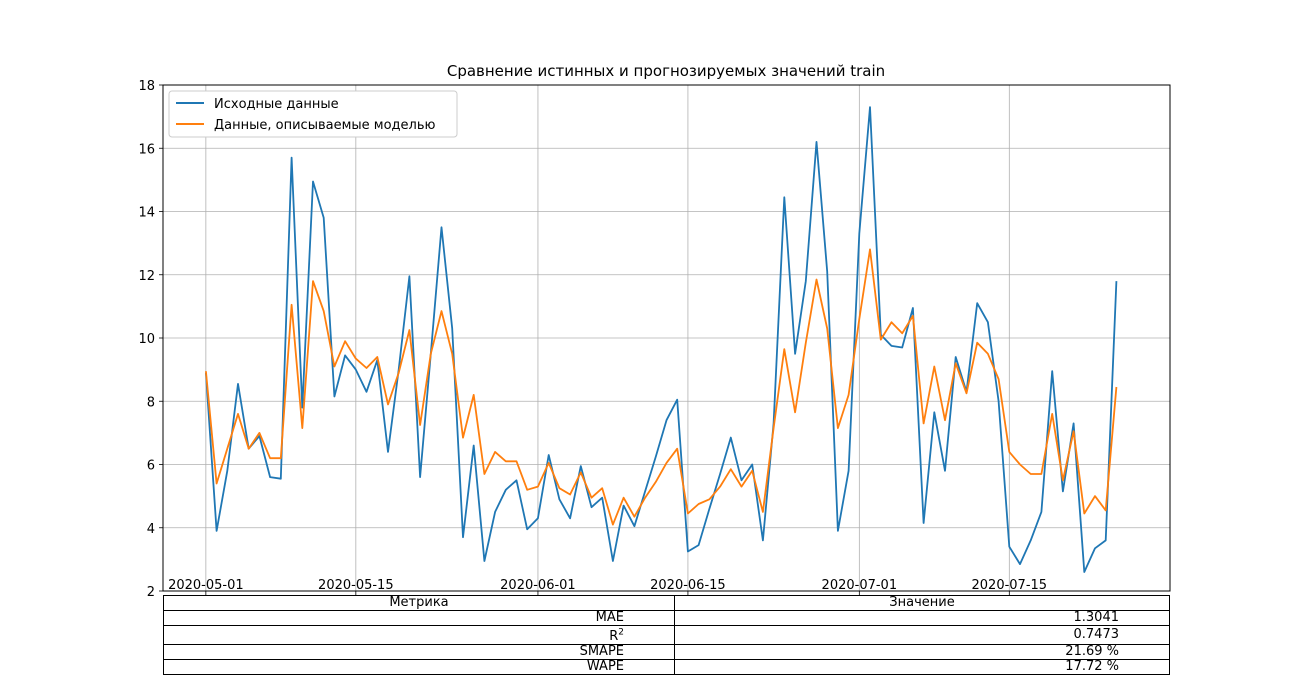  I want to click on metric-value: 17.72 %, so click(922, 667).